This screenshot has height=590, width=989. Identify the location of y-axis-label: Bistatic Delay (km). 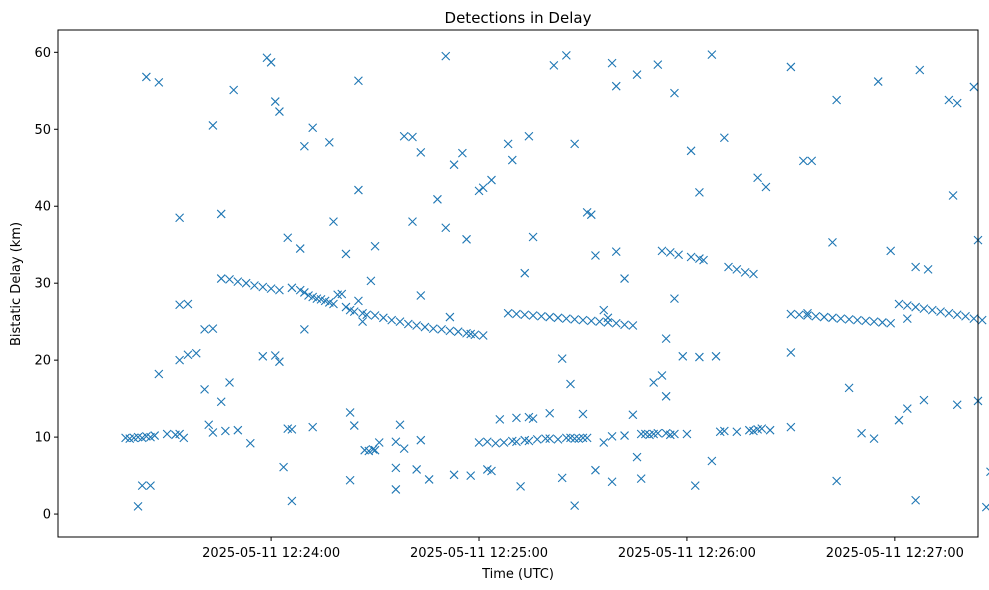
(16, 284).